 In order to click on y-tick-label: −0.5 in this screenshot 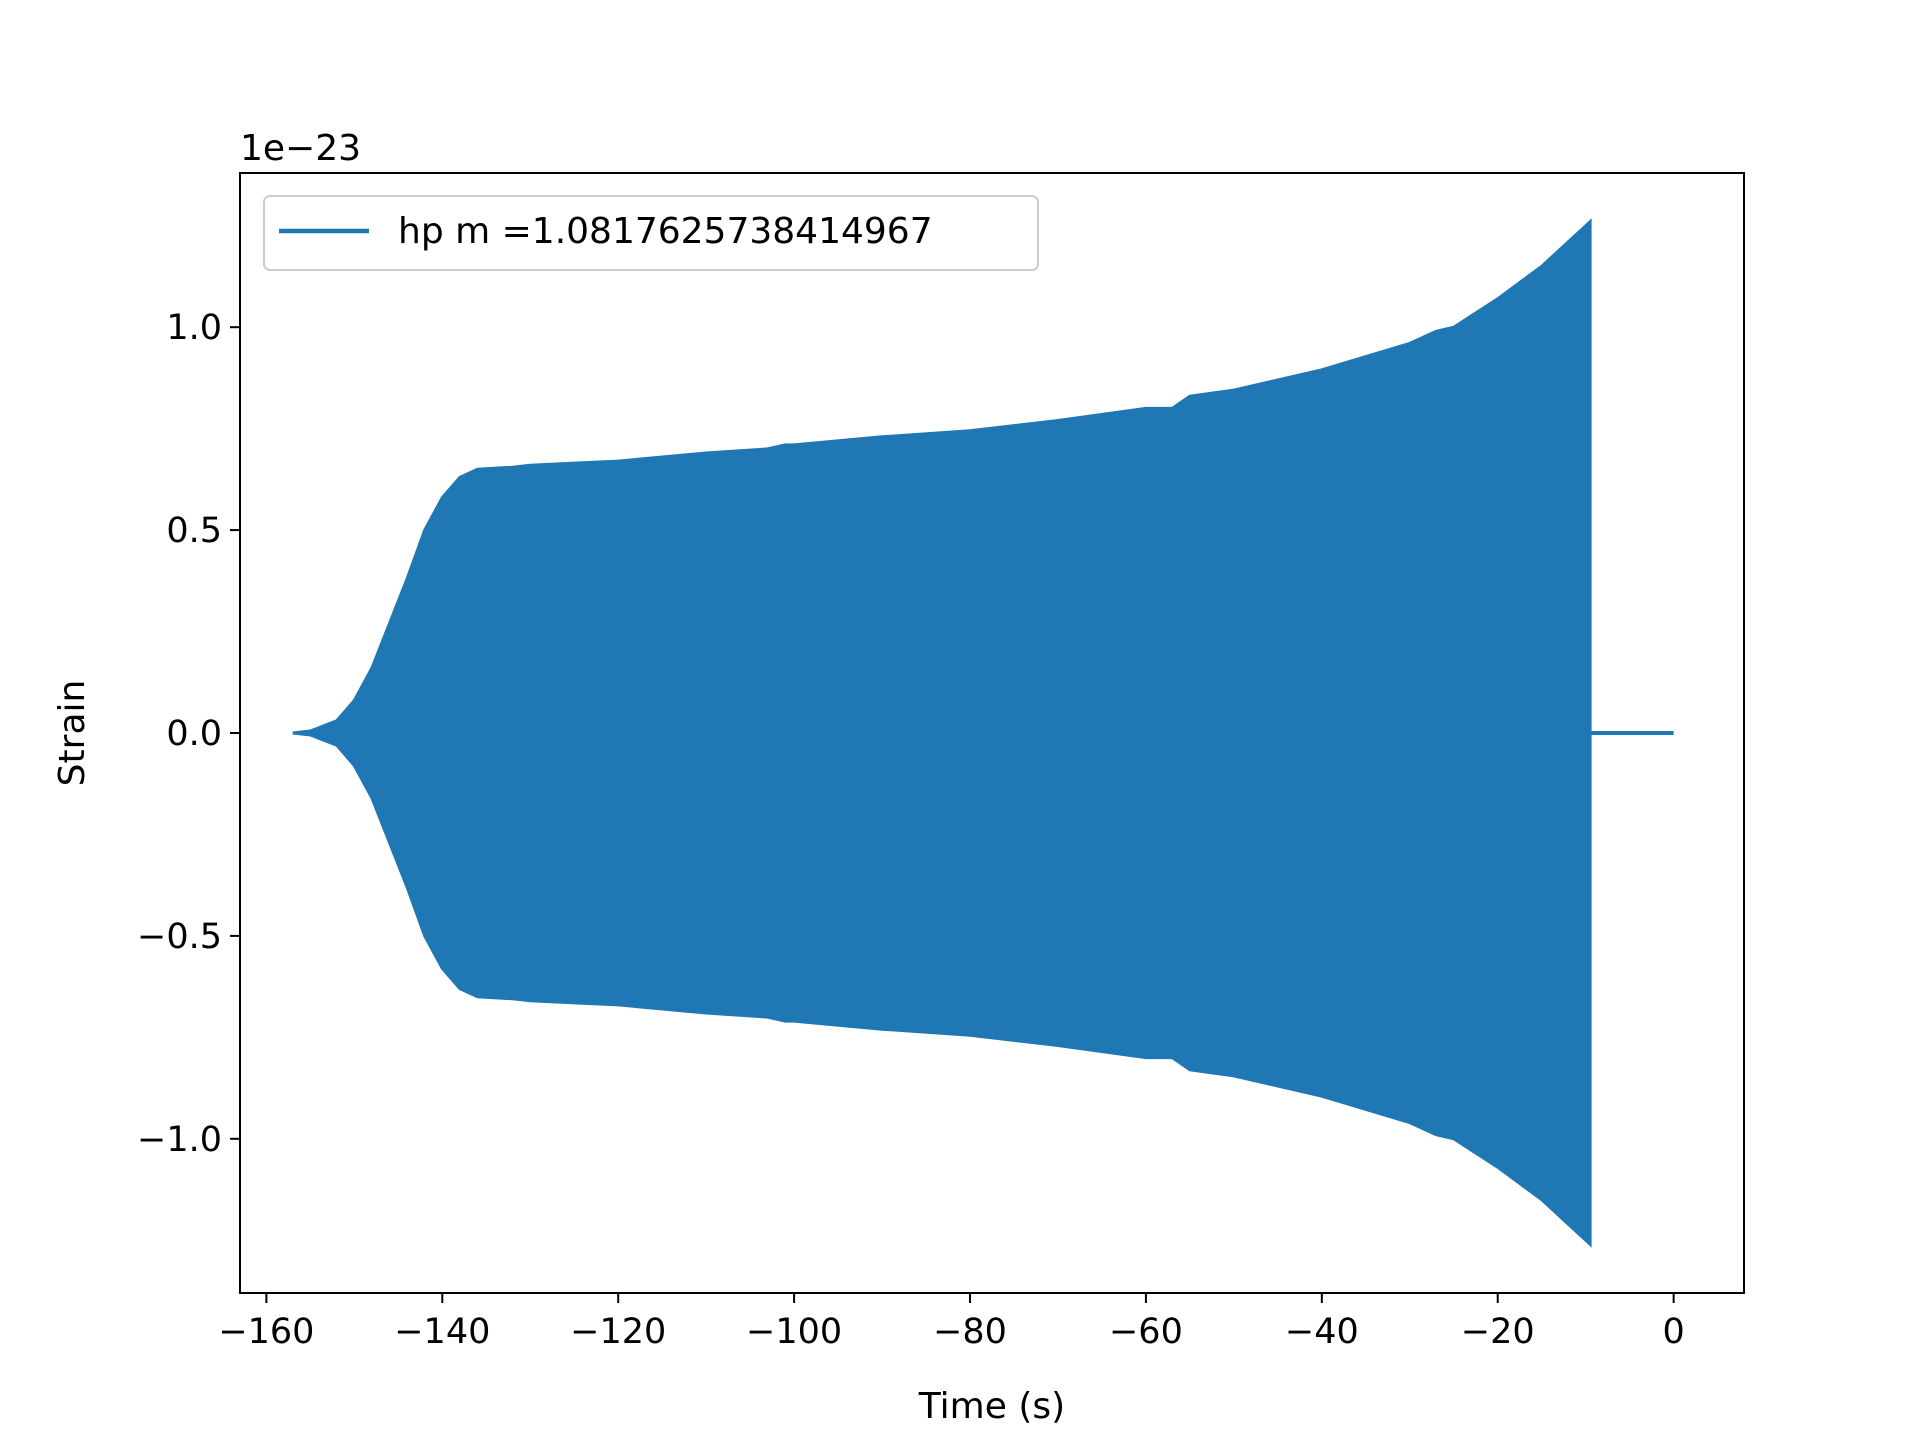, I will do `click(179, 937)`.